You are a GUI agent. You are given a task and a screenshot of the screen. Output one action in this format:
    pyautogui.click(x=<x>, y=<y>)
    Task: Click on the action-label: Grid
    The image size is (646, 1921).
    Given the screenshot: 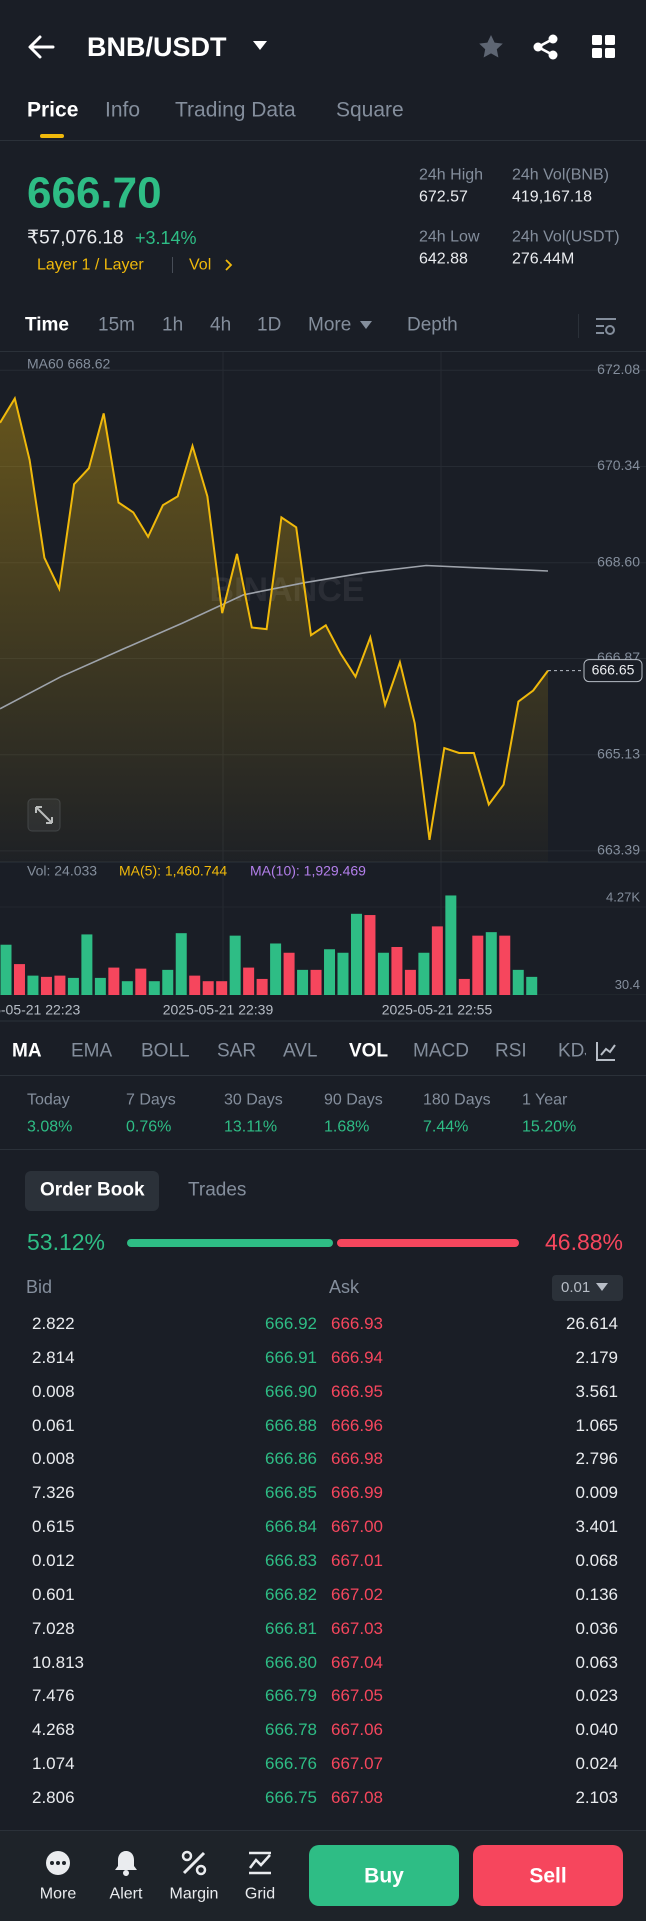 What is the action you would take?
    pyautogui.click(x=260, y=1894)
    